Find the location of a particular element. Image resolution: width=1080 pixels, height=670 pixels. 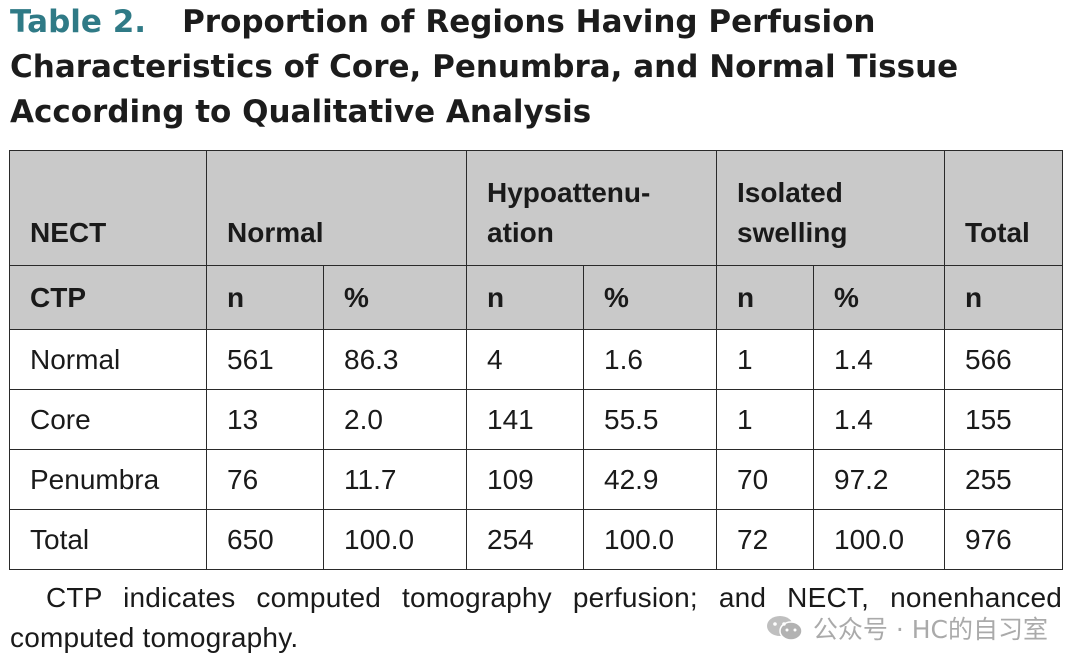

table-cell: 255 is located at coordinates (1003, 479).